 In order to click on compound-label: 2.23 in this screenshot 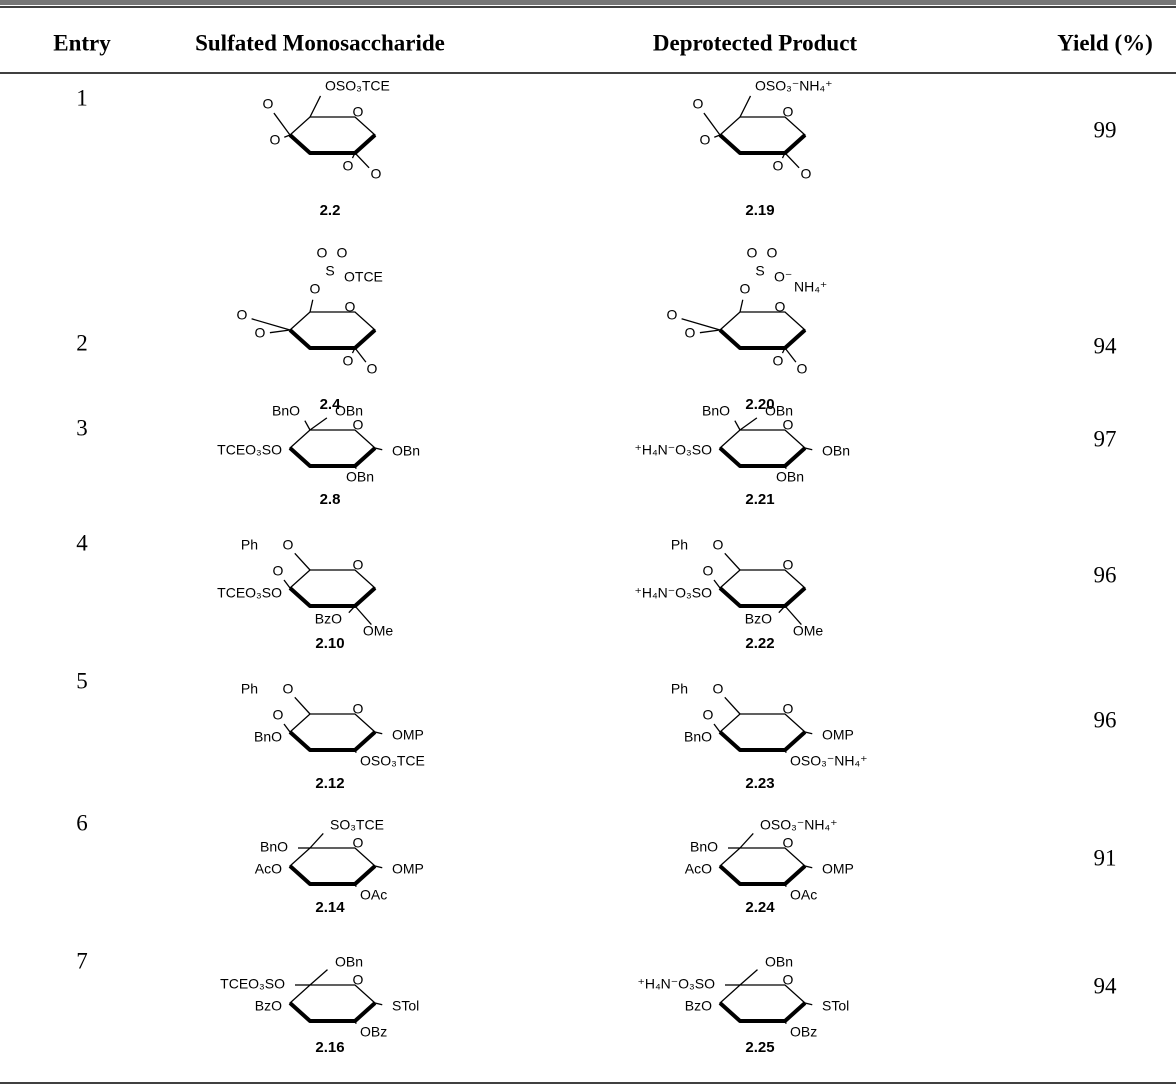, I will do `click(759, 783)`.